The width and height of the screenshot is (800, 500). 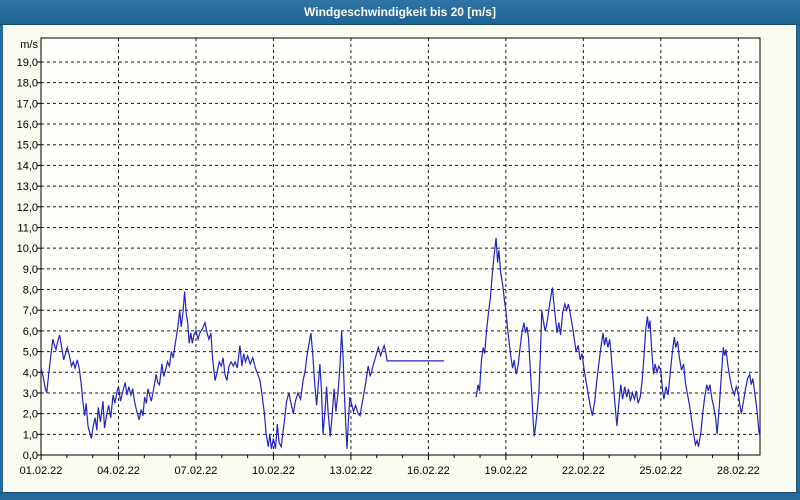 What do you see at coordinates (1, 258) in the screenshot?
I see `window-frame-left` at bounding box center [1, 258].